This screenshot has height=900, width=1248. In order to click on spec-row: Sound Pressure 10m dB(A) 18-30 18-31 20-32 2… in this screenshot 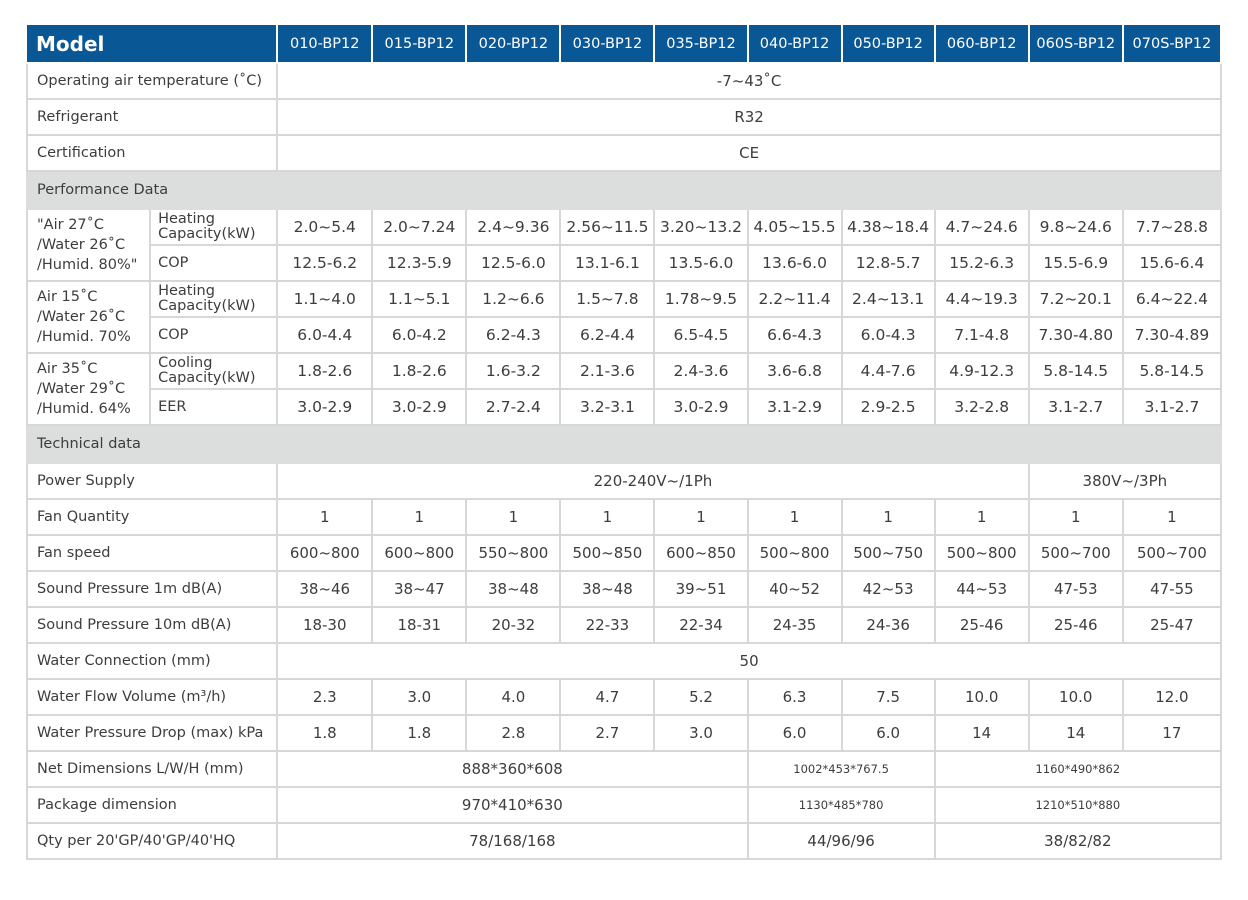, I will do `click(624, 625)`.